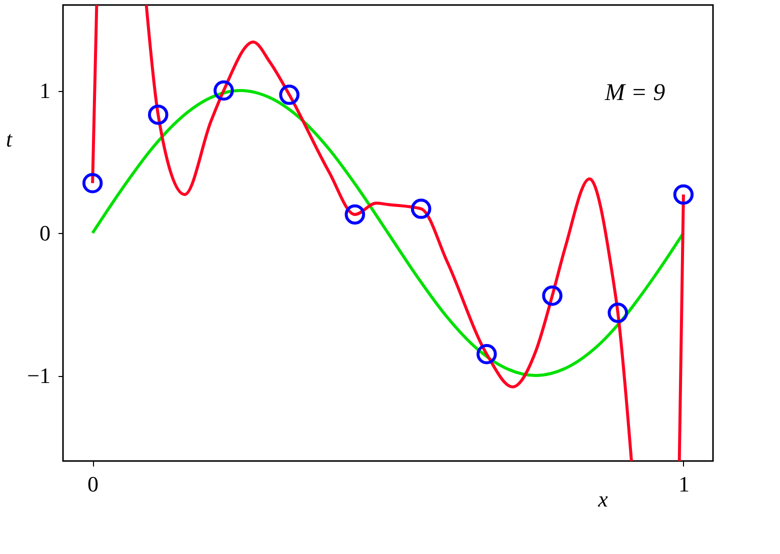 The image size is (780, 554). What do you see at coordinates (635, 93) in the screenshot?
I see `annotation: M = 9` at bounding box center [635, 93].